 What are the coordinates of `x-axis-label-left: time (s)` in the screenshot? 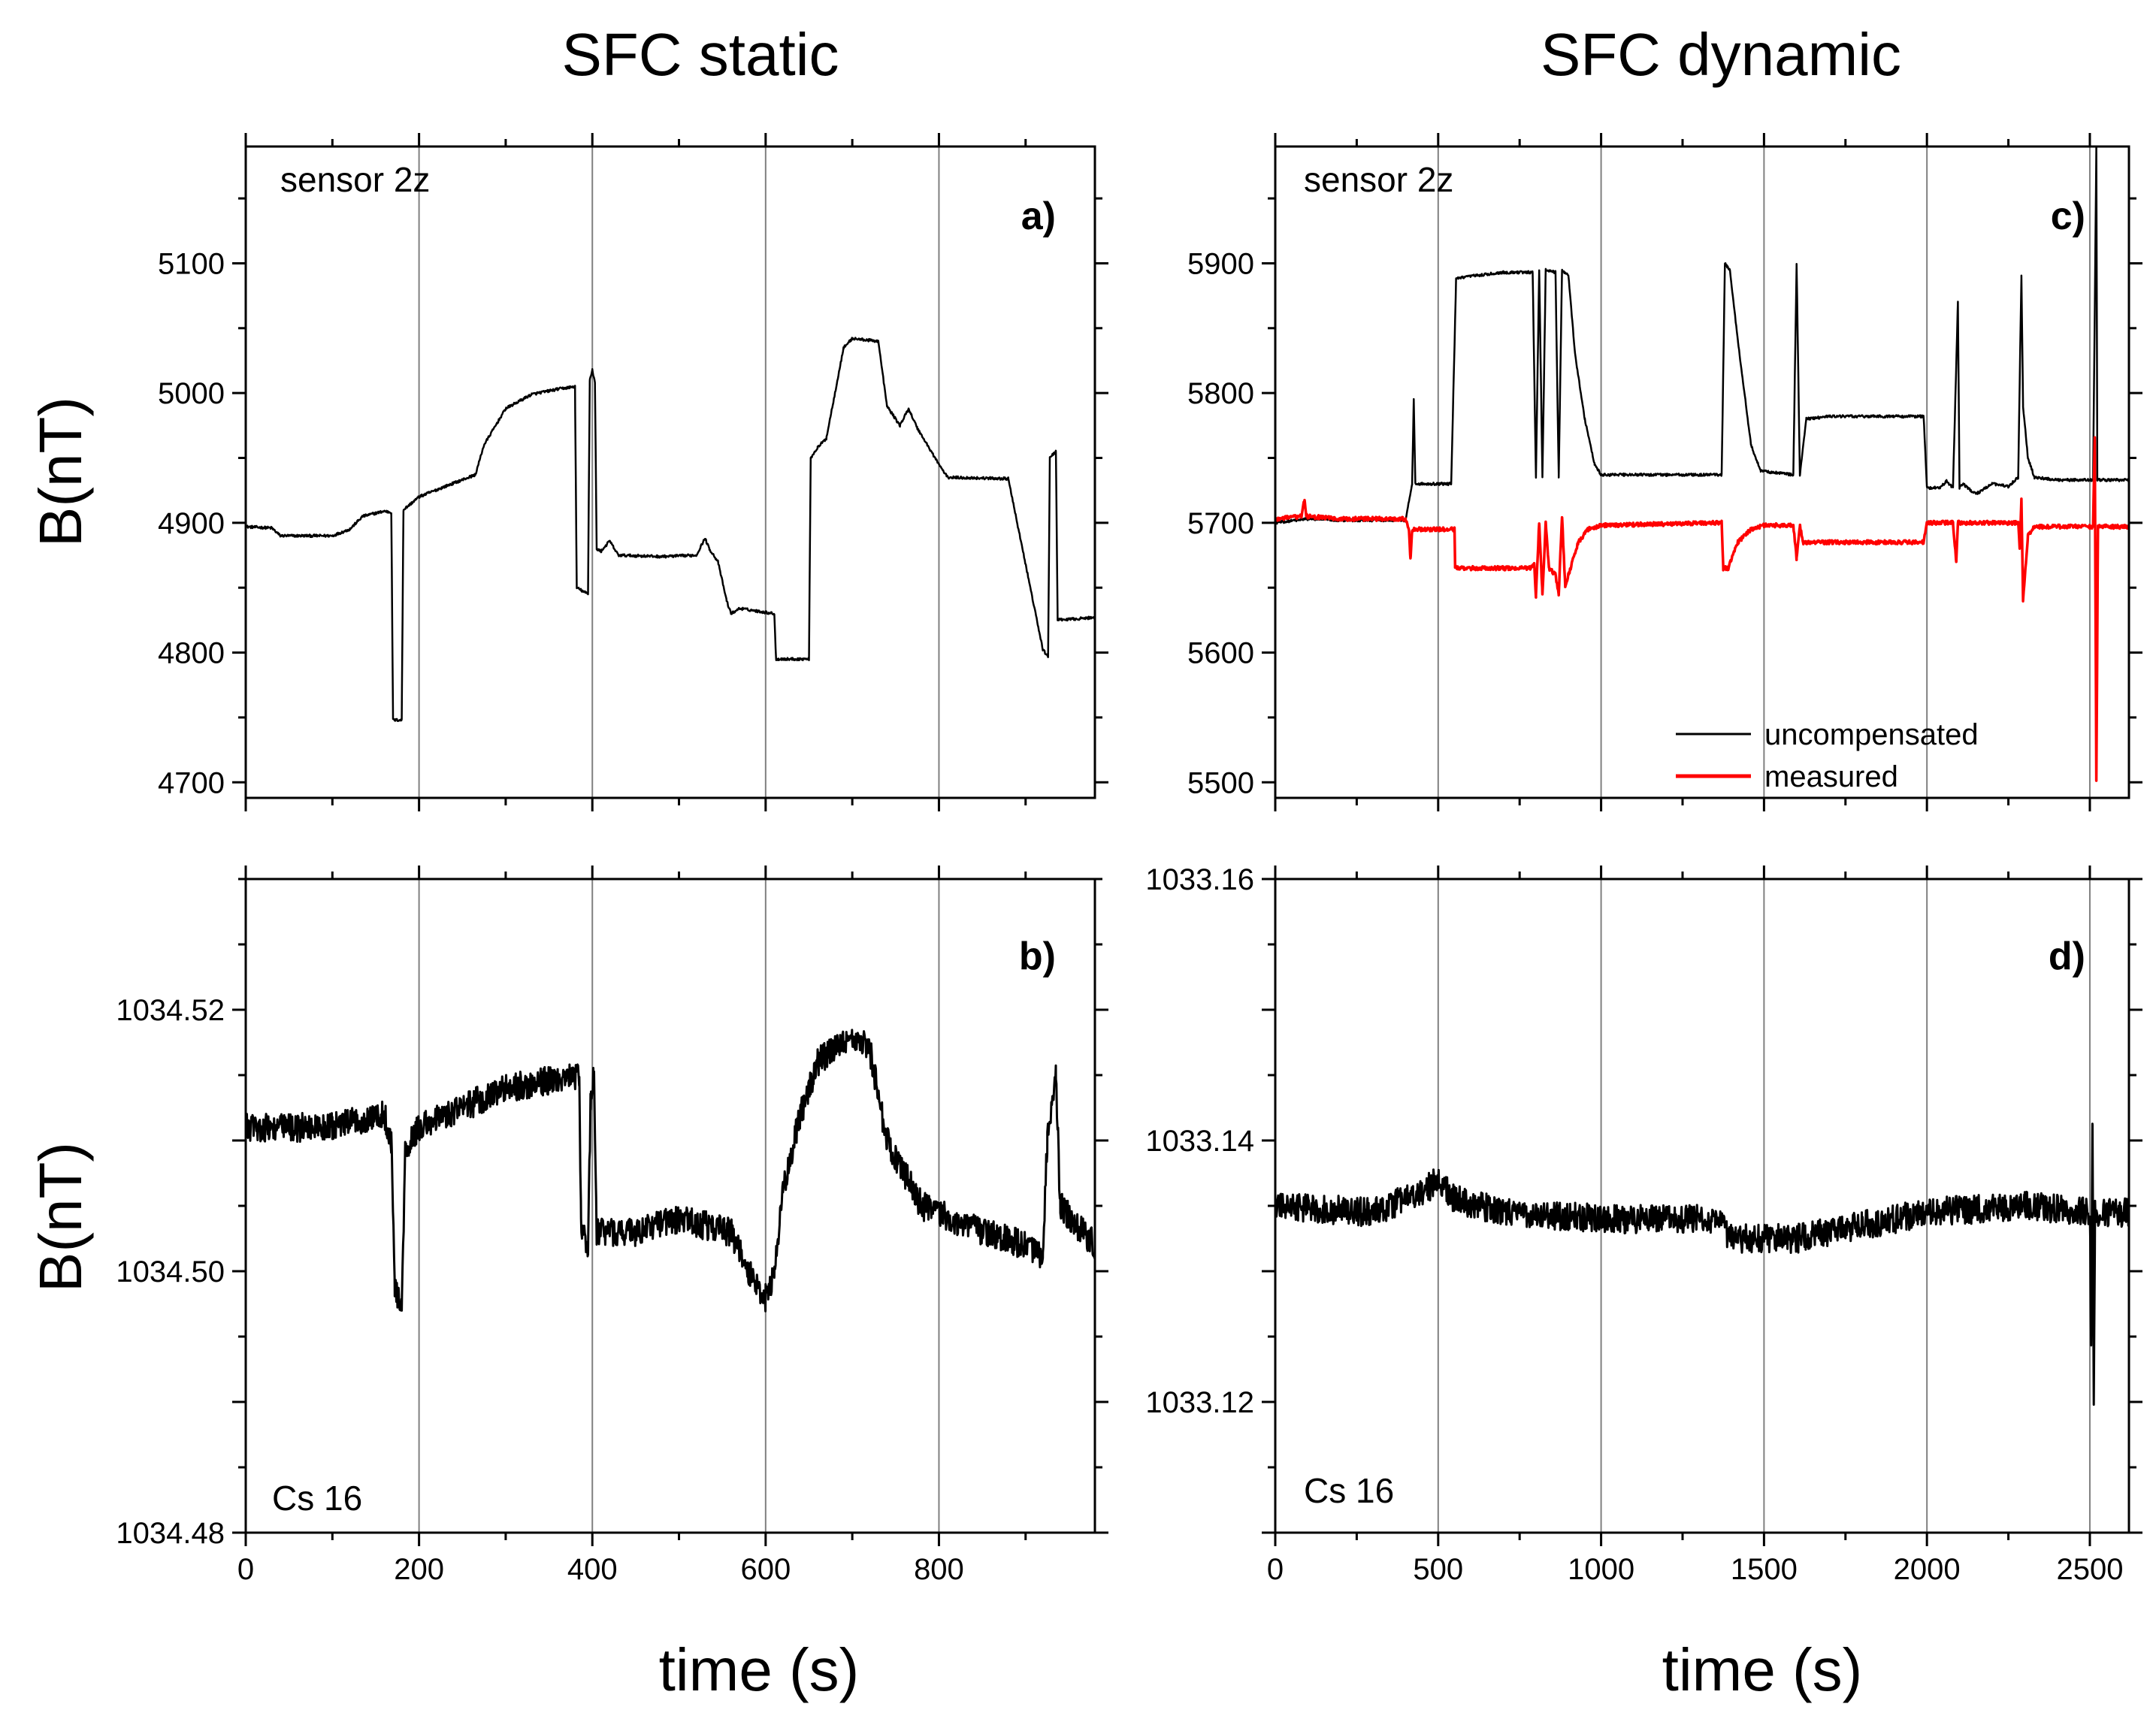 It's located at (759, 1669).